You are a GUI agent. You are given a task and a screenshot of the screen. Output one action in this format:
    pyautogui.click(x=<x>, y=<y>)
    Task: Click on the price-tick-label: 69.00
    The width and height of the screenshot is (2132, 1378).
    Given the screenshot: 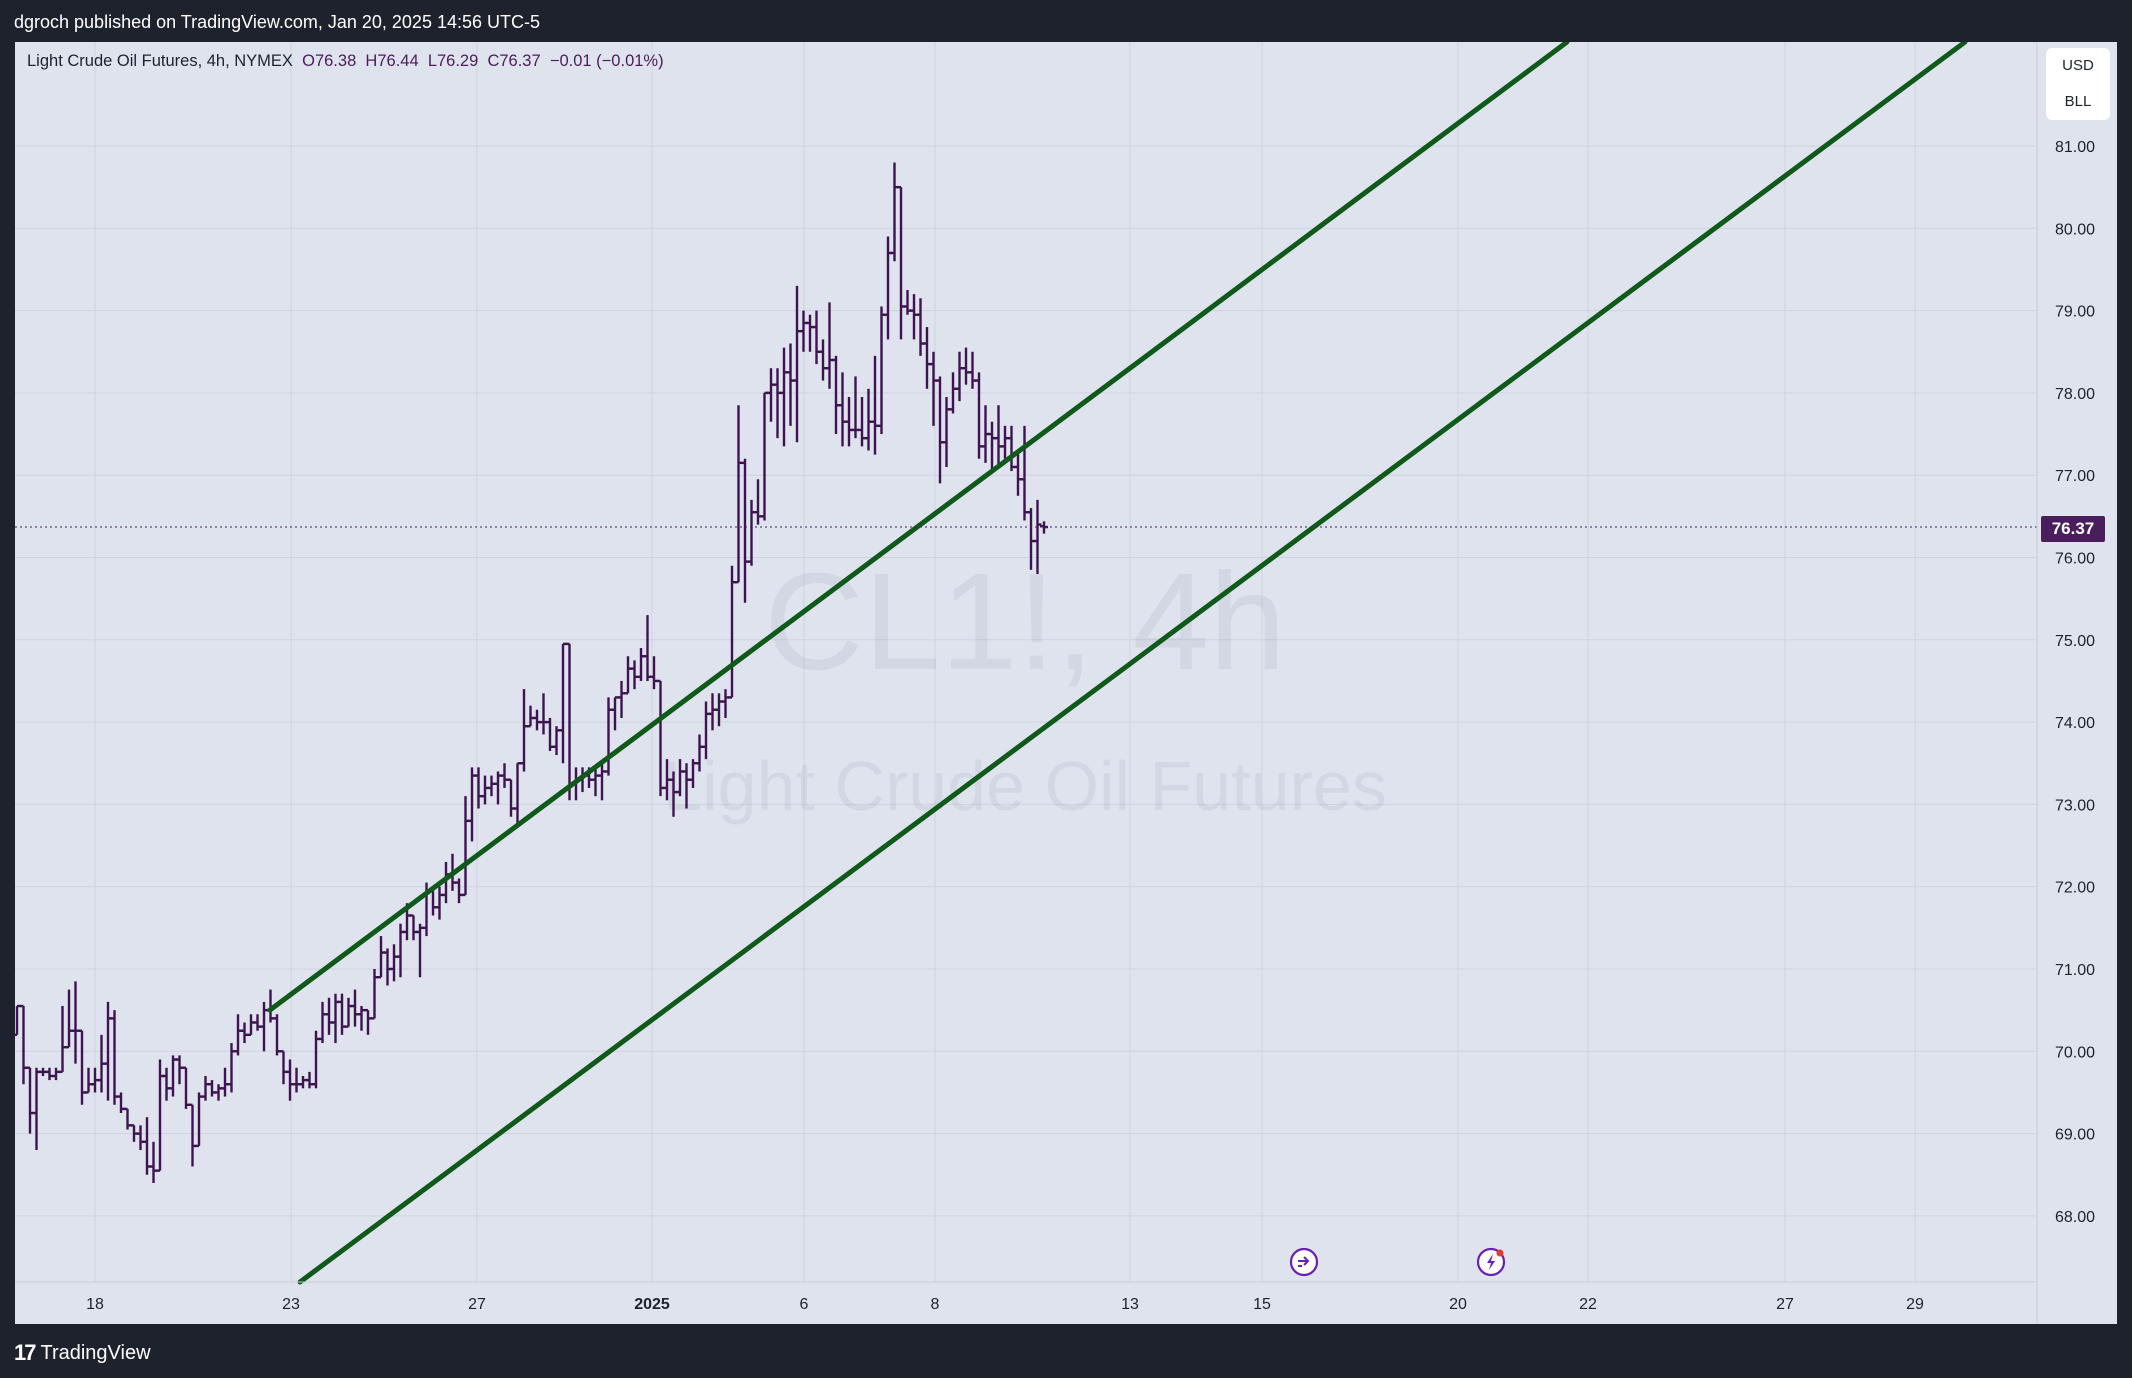 What is the action you would take?
    pyautogui.click(x=2075, y=1135)
    